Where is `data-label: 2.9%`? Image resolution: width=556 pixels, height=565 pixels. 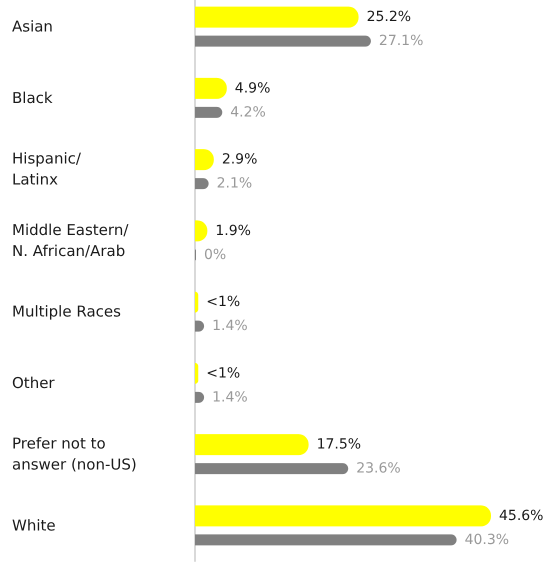
data-label: 2.9% is located at coordinates (240, 160).